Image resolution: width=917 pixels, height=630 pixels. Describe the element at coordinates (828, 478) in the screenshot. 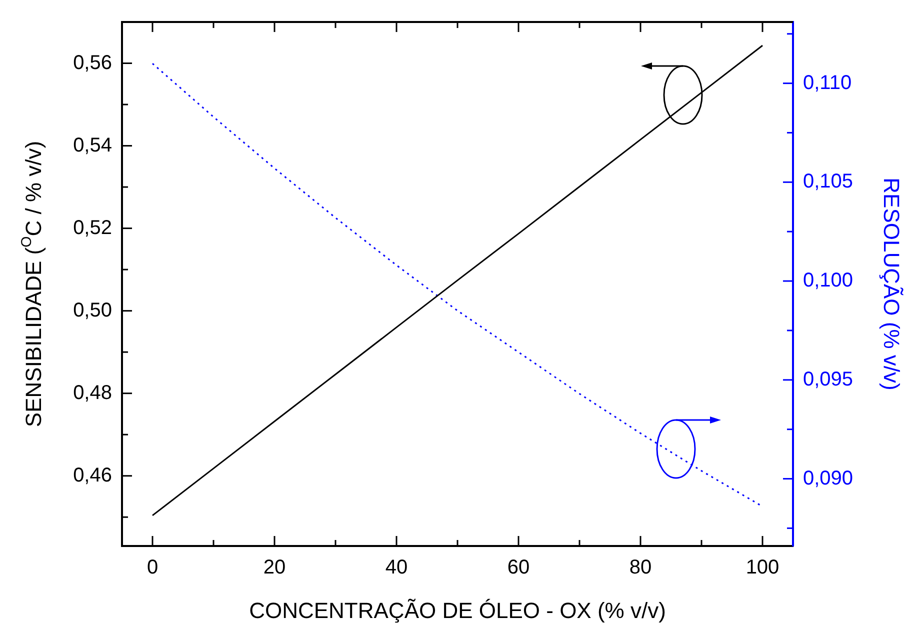

I see `y2-tick-label: 0,090` at that location.